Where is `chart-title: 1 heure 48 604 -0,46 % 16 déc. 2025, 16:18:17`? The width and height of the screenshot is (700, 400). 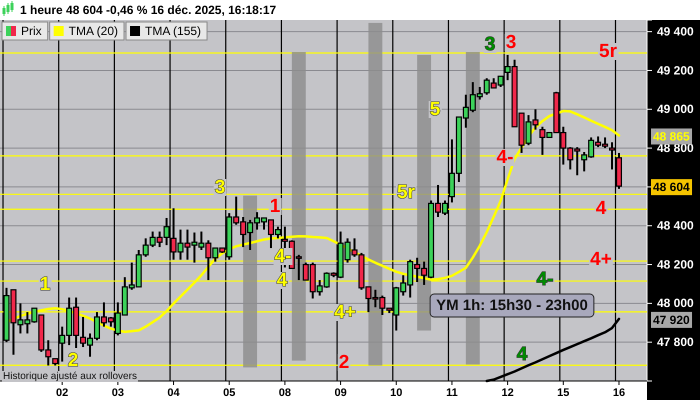 chart-title: 1 heure 48 604 -0,46 % 16 déc. 2025, 16:18:17 is located at coordinates (148, 10).